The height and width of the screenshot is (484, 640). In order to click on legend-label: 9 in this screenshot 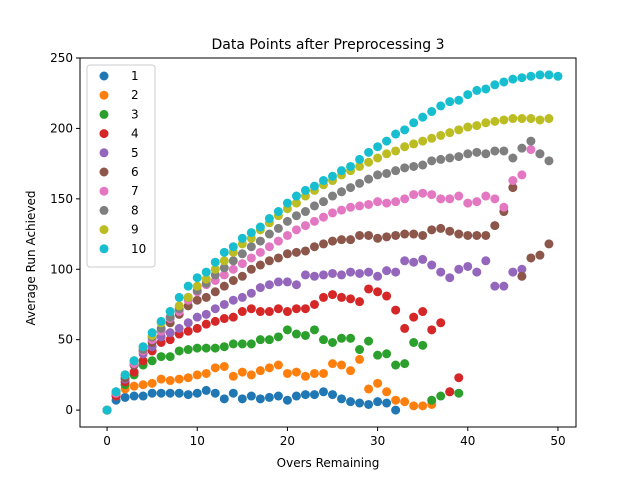, I will do `click(135, 230)`.